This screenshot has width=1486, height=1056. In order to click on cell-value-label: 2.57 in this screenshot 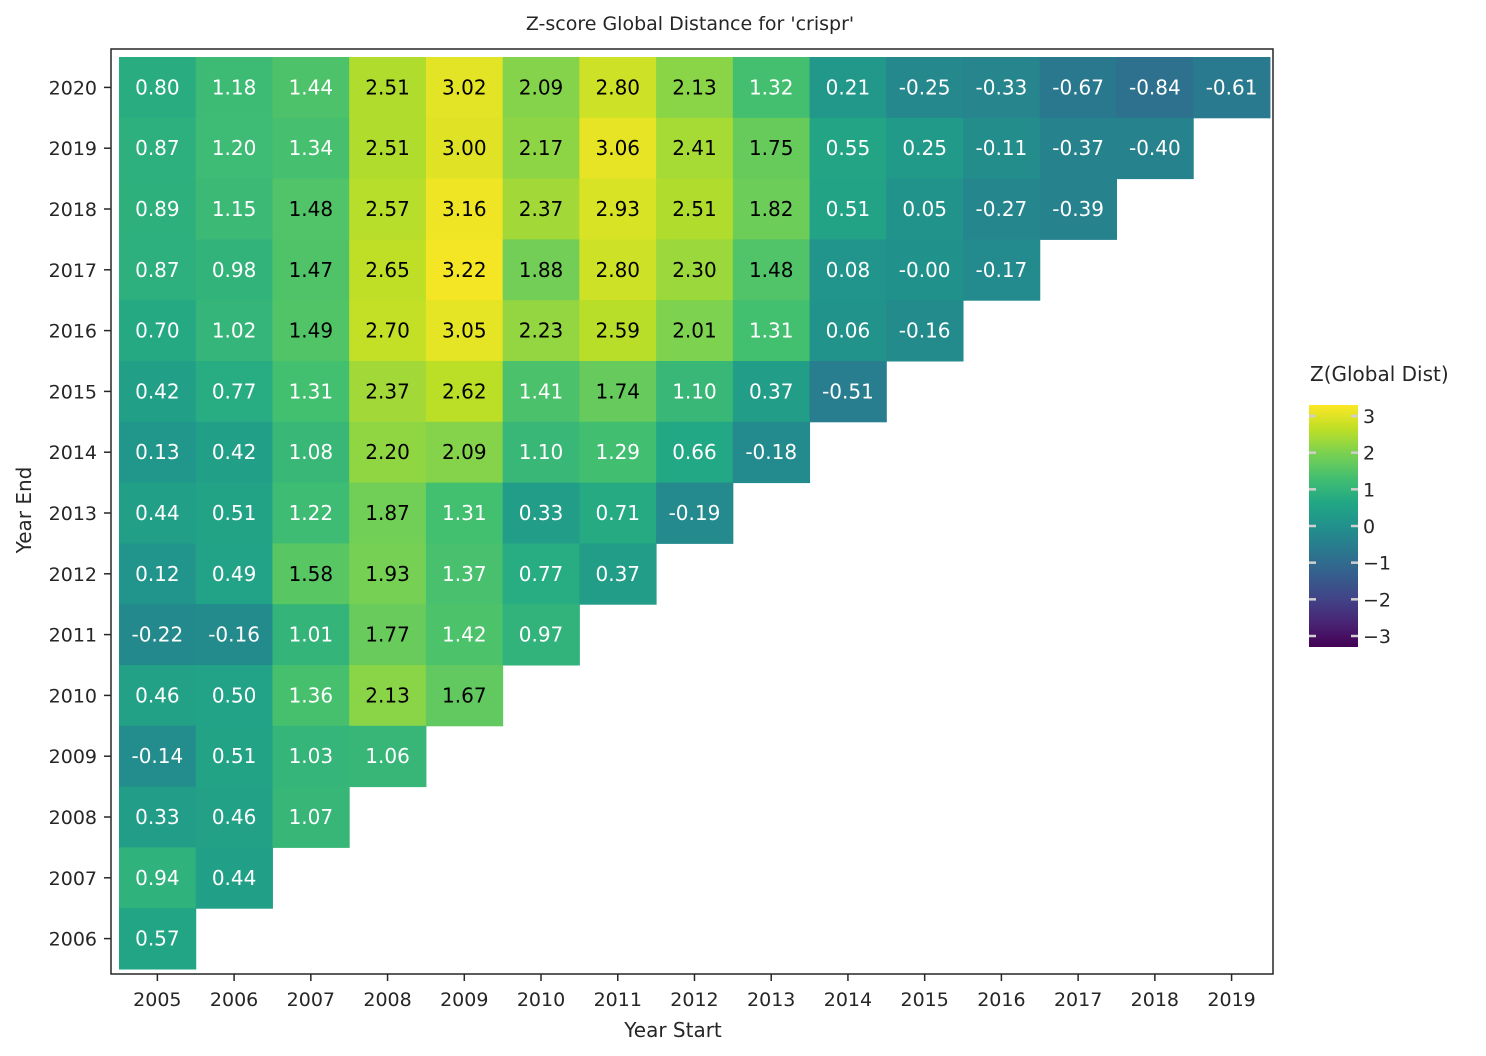, I will do `click(387, 209)`.